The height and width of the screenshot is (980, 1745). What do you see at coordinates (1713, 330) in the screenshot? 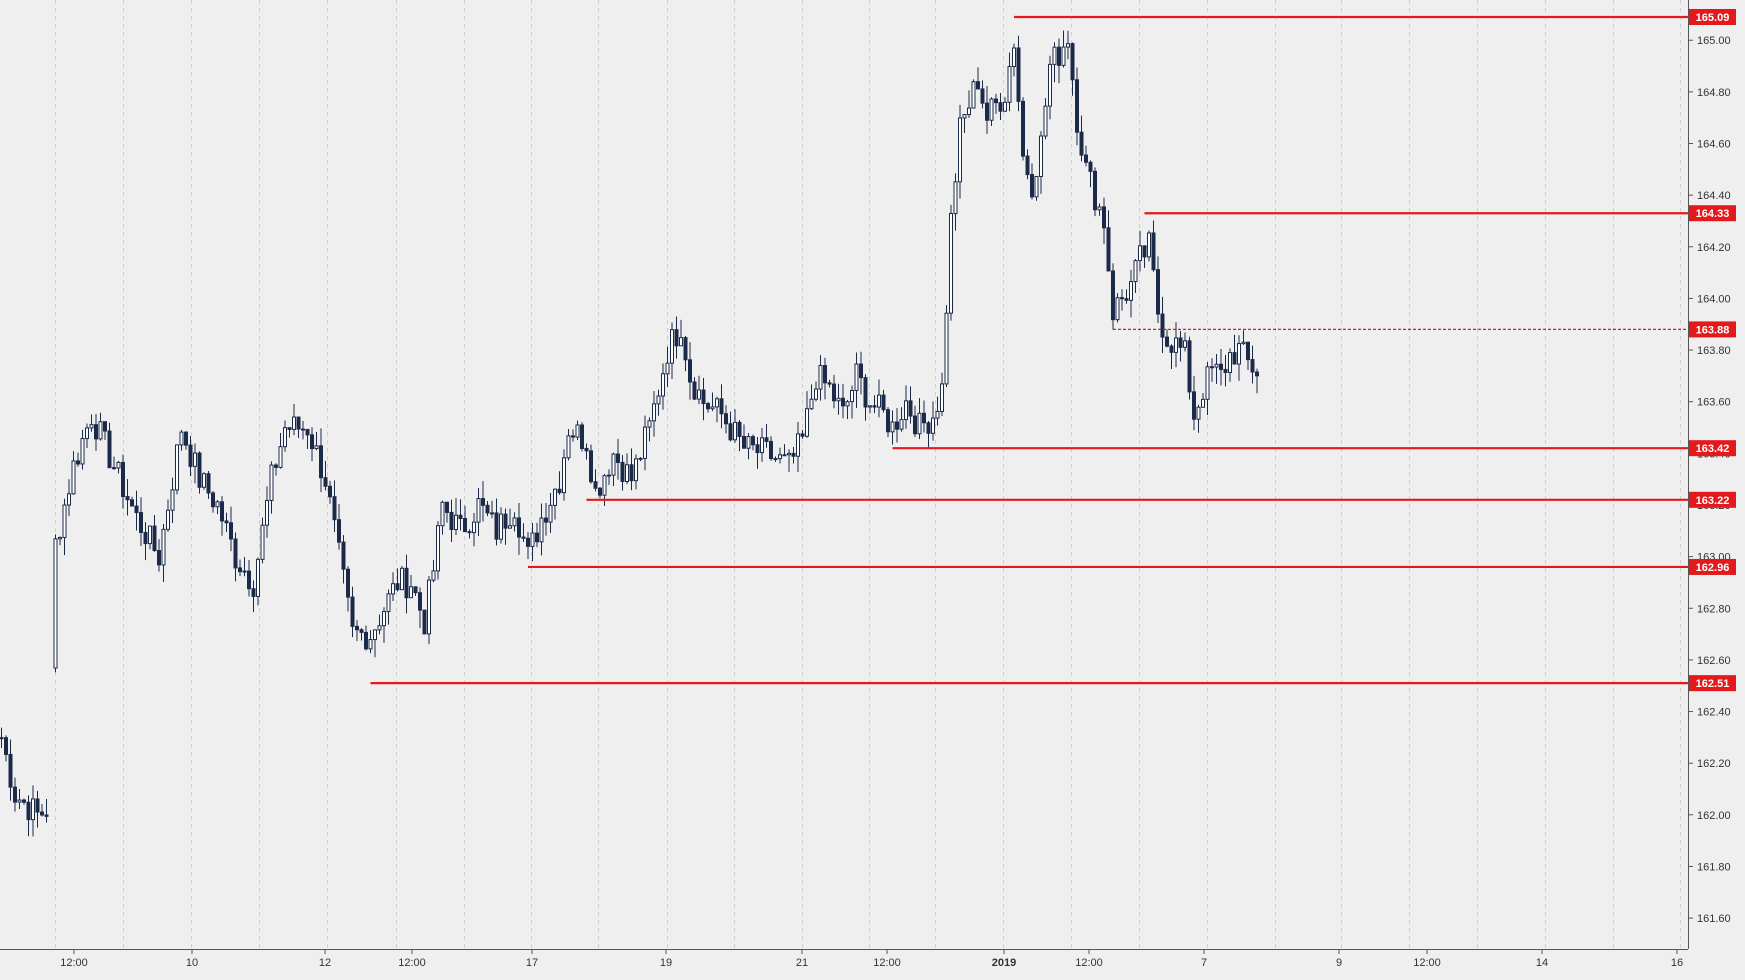
I see `price-level-label: 163.88` at bounding box center [1713, 330].